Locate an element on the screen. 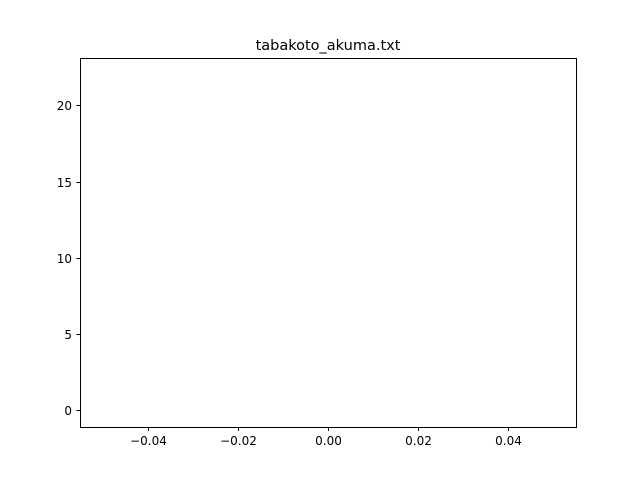  x-tick-label: −0.02 is located at coordinates (238, 441).